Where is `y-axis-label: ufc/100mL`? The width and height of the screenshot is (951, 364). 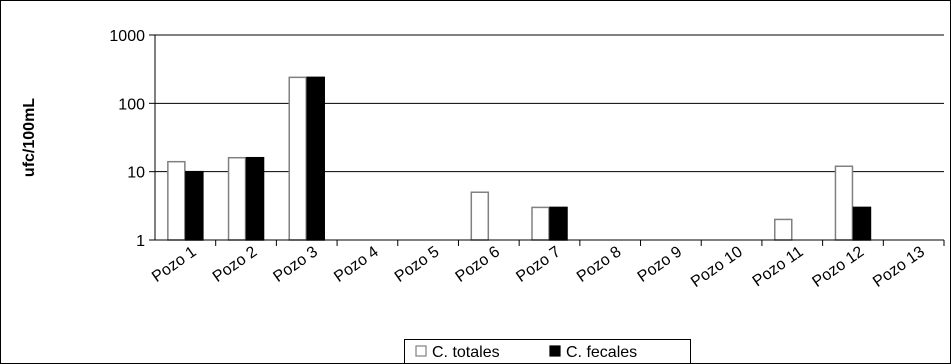 y-axis-label: ufc/100mL is located at coordinates (29, 137).